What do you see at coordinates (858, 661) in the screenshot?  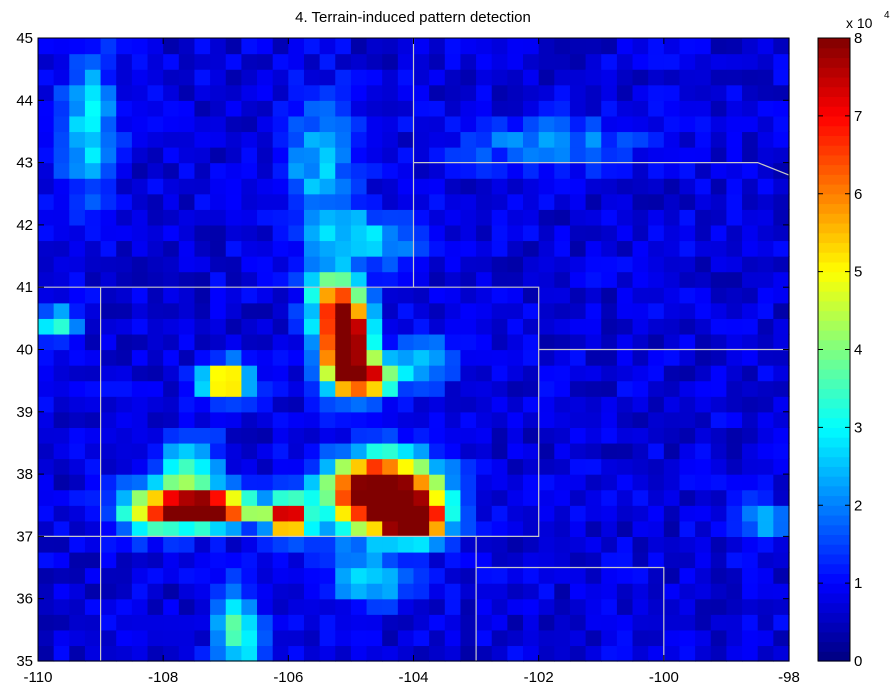 I see `colorbar-tick-label: 0` at bounding box center [858, 661].